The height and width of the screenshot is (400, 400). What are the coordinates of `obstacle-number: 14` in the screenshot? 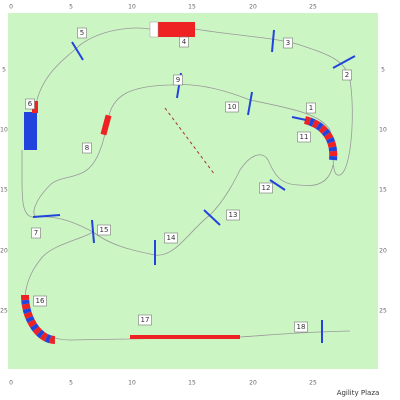 It's located at (171, 238).